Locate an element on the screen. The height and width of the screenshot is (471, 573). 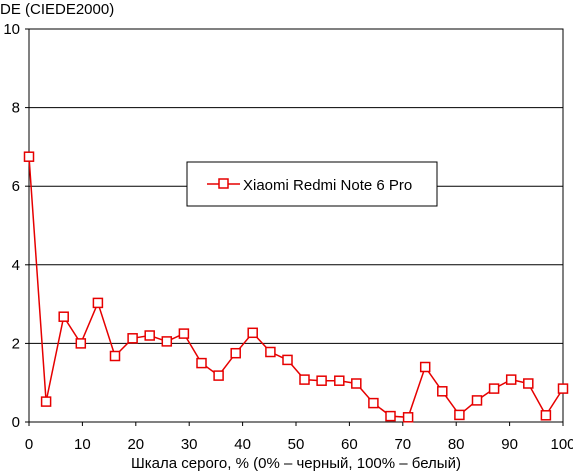
x-tick-label: 70 is located at coordinates (402, 444).